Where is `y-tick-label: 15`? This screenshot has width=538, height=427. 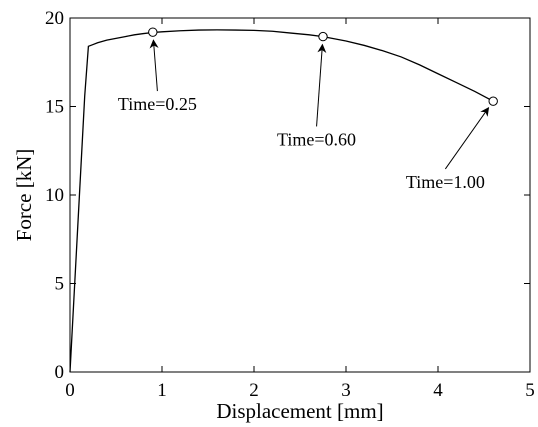 y-tick-label: 15 is located at coordinates (54, 107).